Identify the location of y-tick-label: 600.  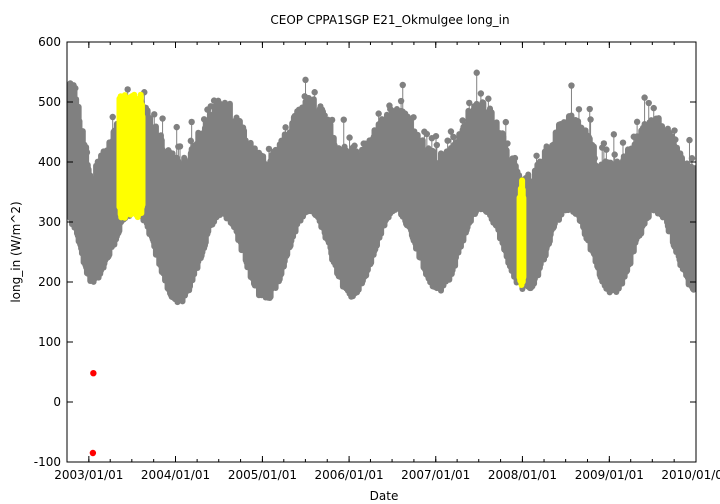
(49, 42).